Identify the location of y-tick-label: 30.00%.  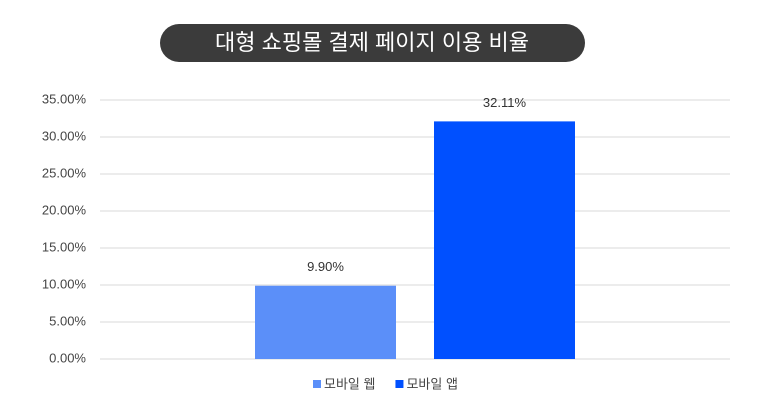
(64, 135).